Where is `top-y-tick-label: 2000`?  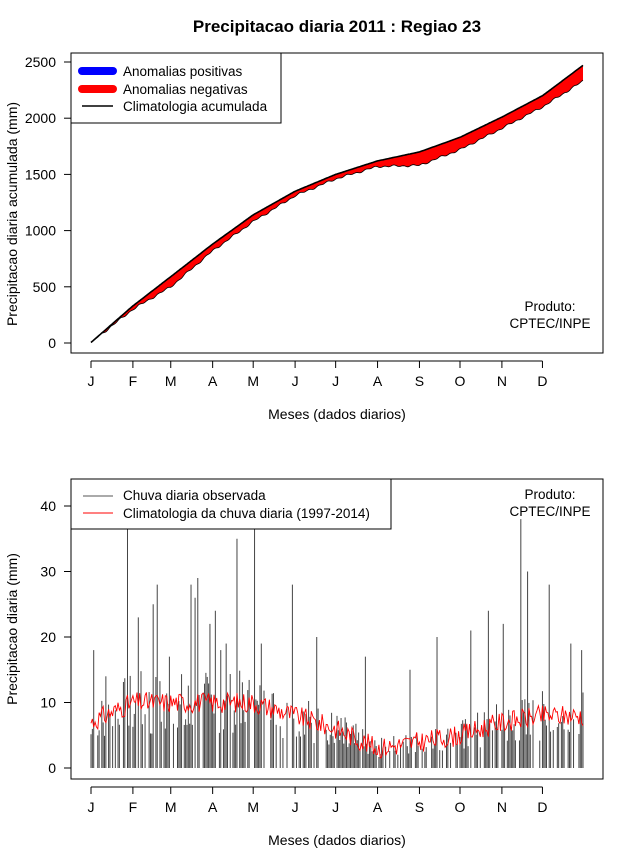 top-y-tick-label: 2000 is located at coordinates (40, 118).